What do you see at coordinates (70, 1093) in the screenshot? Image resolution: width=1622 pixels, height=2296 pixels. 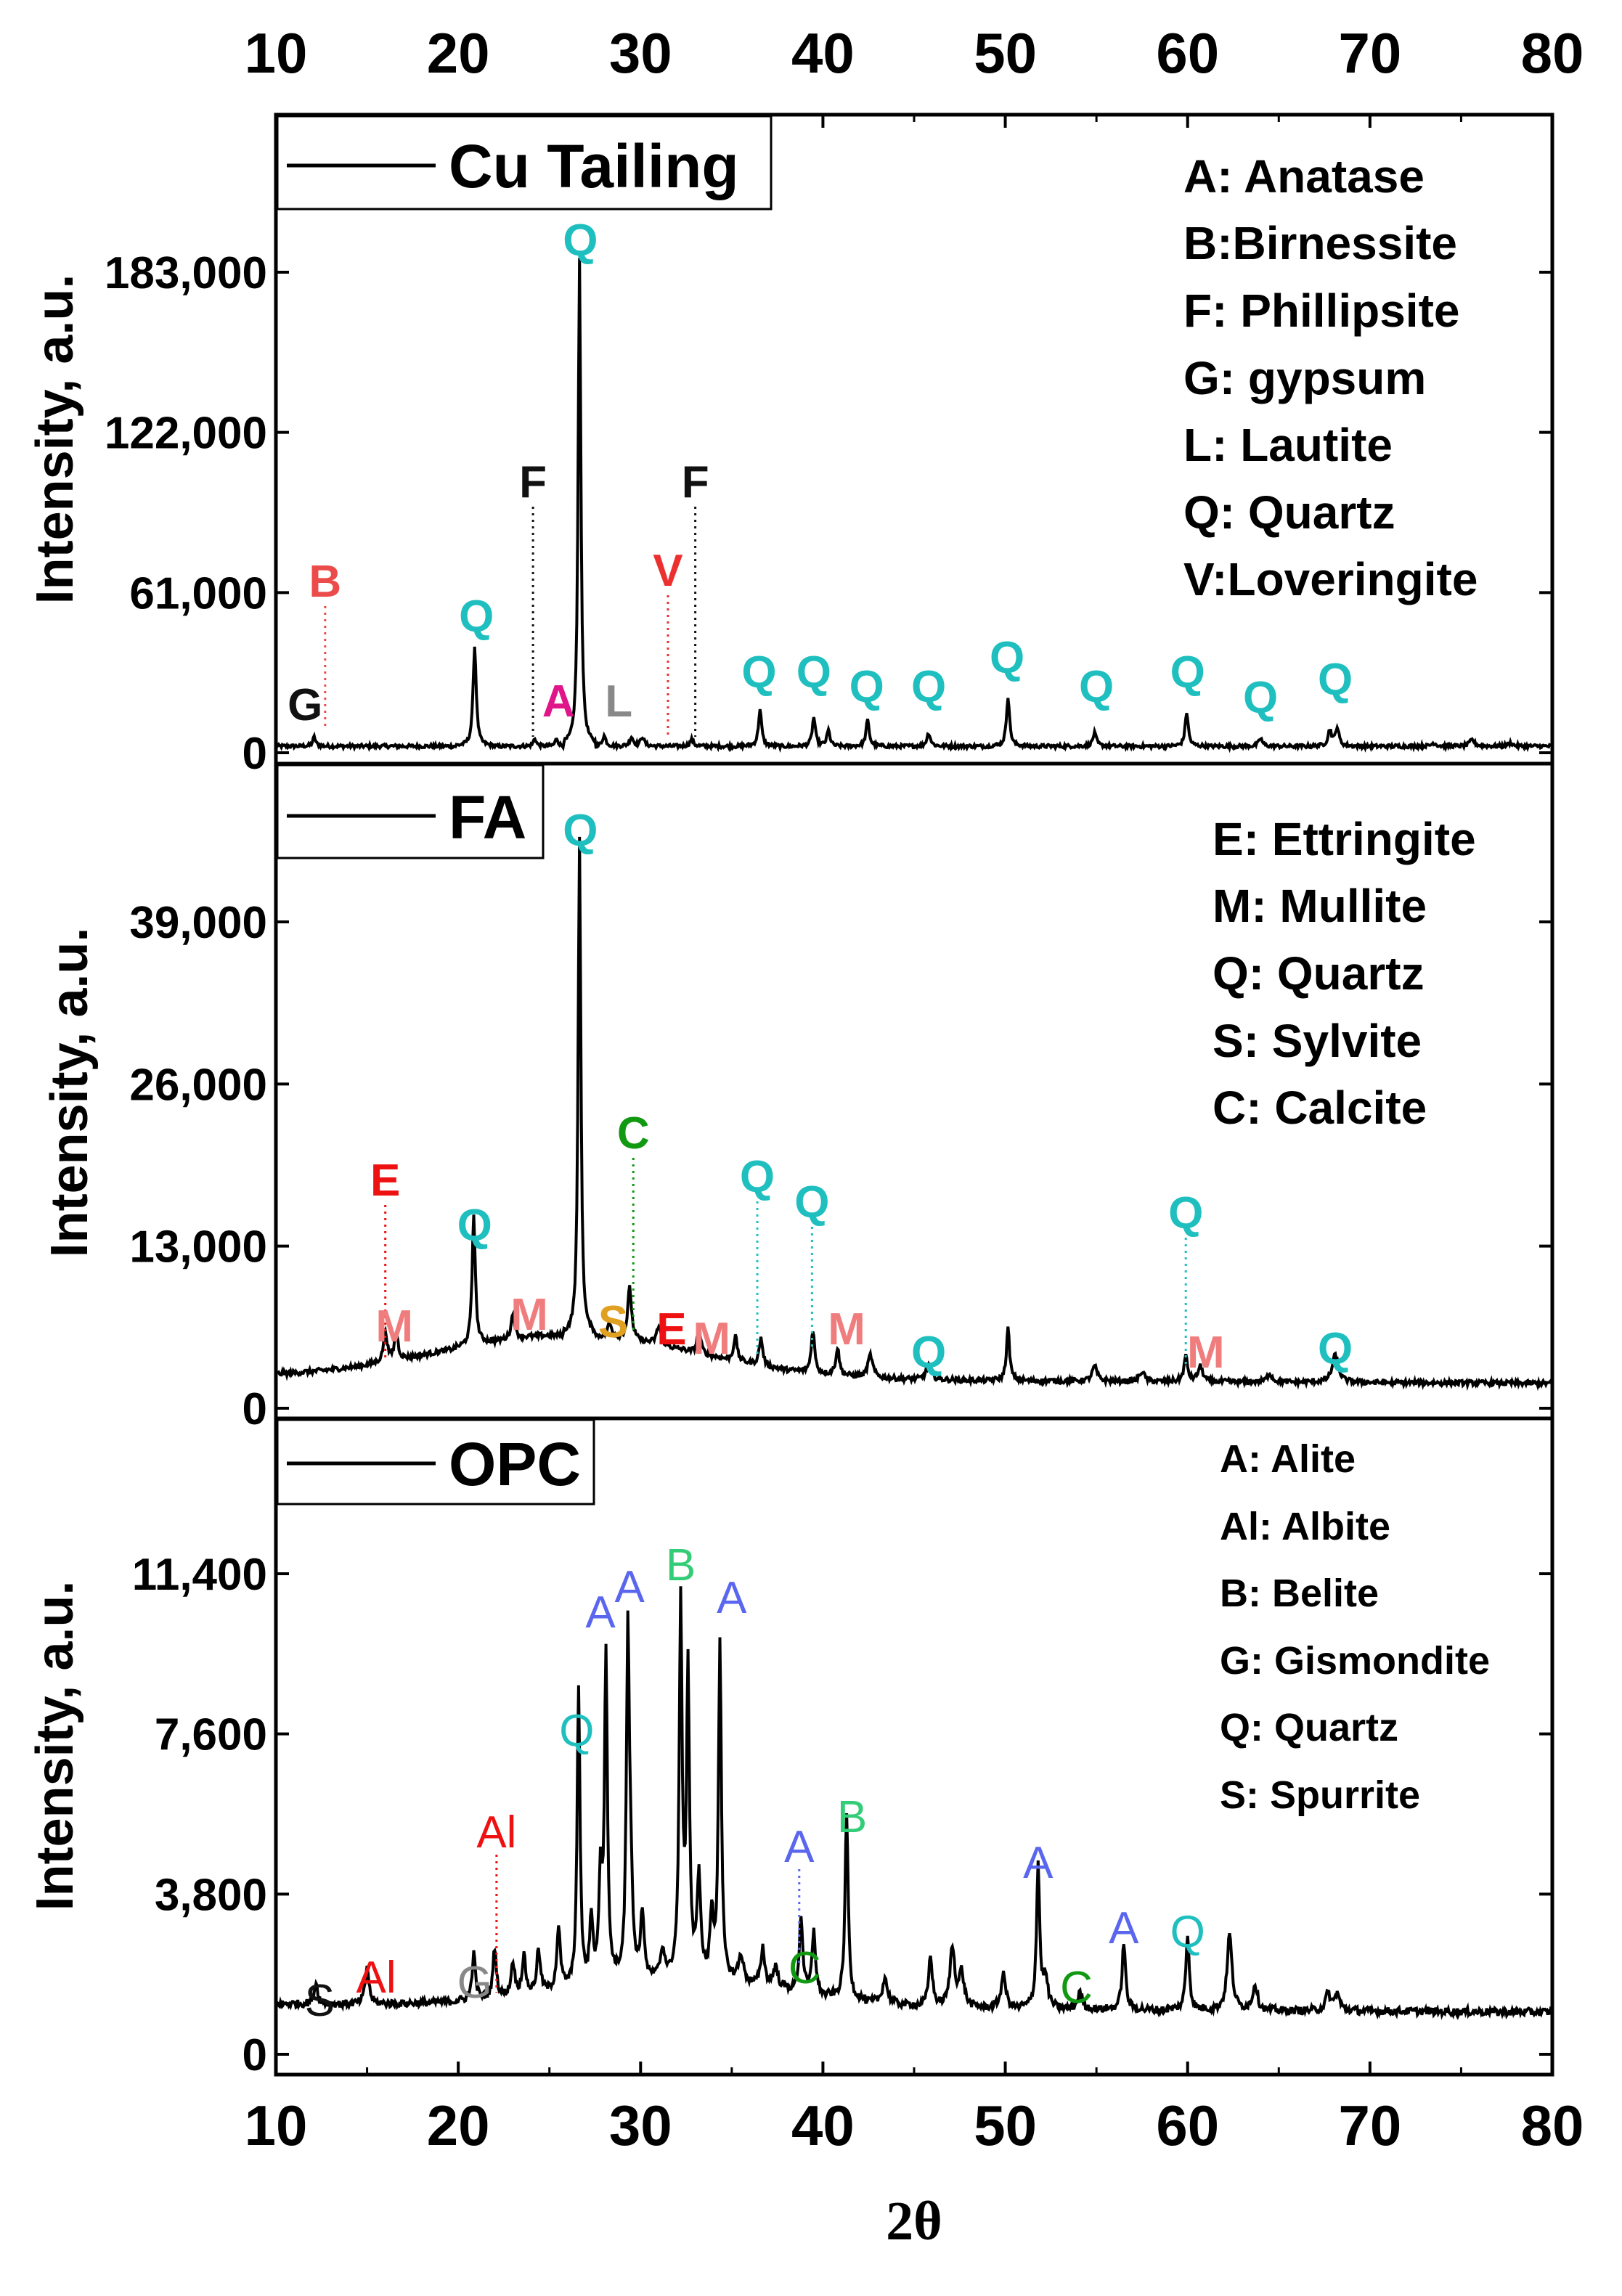 I see `y-axis-title-fa: Intensity, a.u.` at bounding box center [70, 1093].